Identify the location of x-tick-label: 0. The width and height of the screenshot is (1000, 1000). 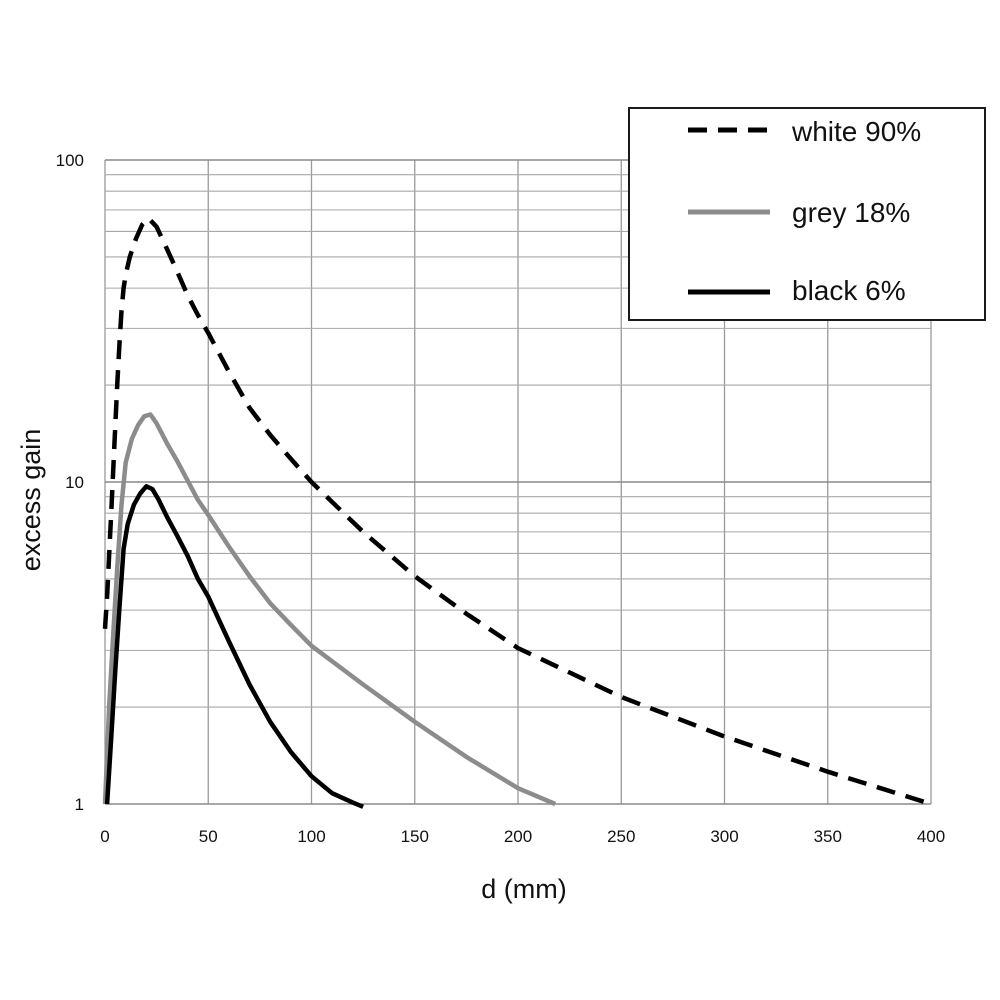
(104, 836).